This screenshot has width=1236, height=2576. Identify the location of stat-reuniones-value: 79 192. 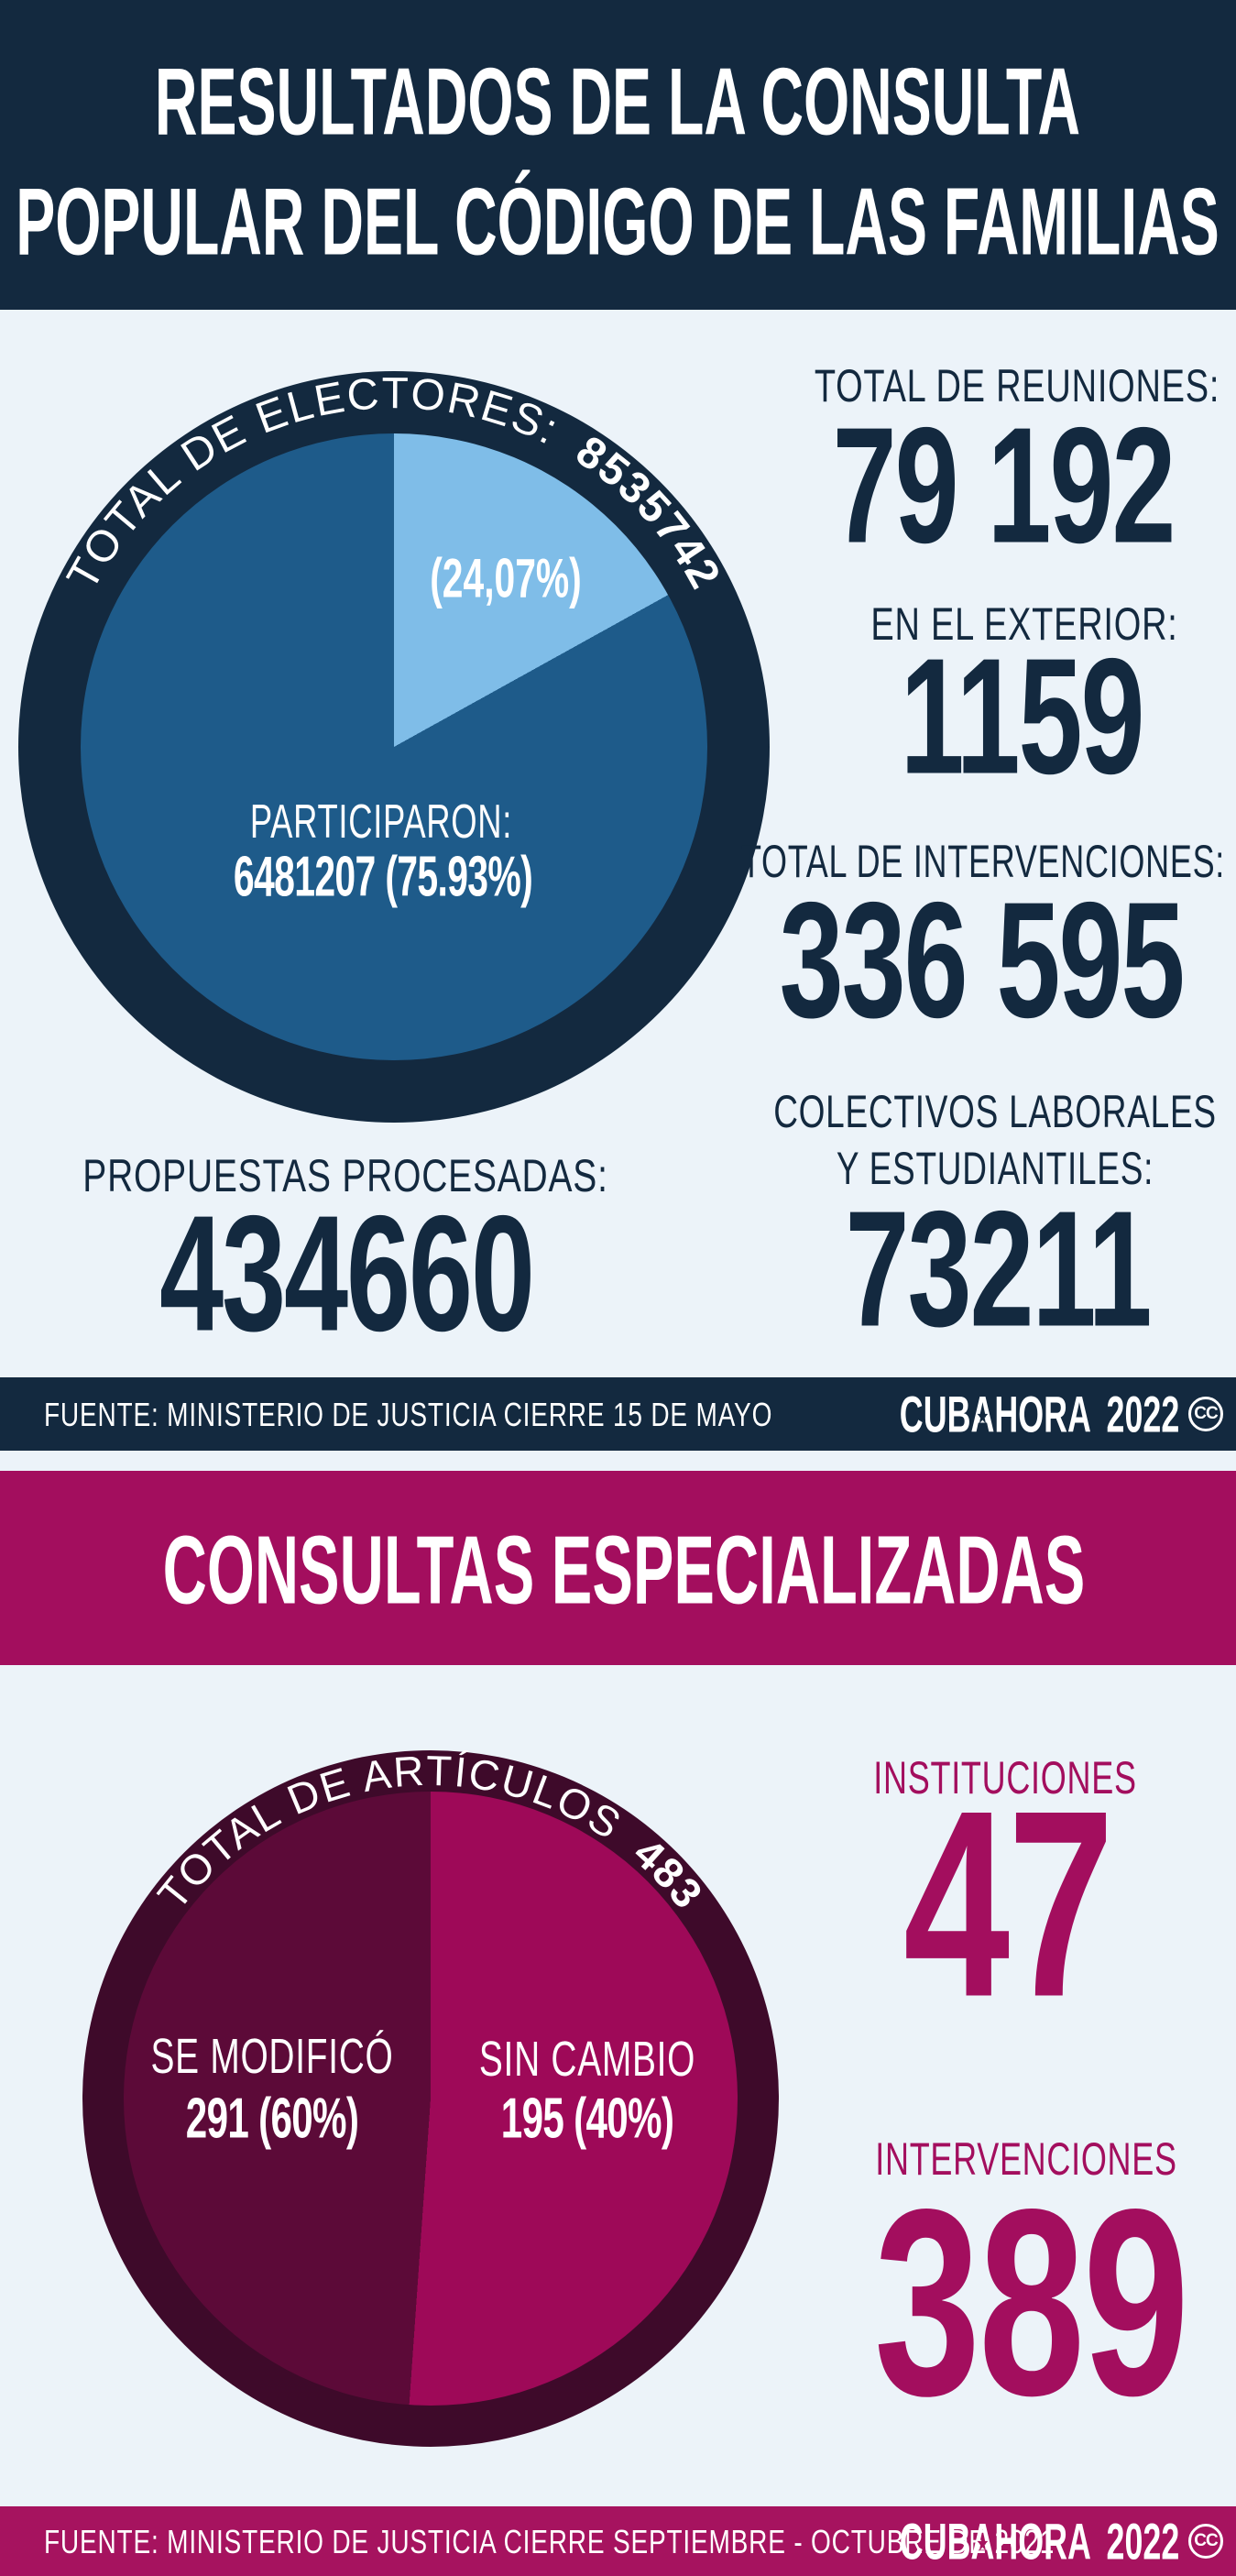
(1004, 485).